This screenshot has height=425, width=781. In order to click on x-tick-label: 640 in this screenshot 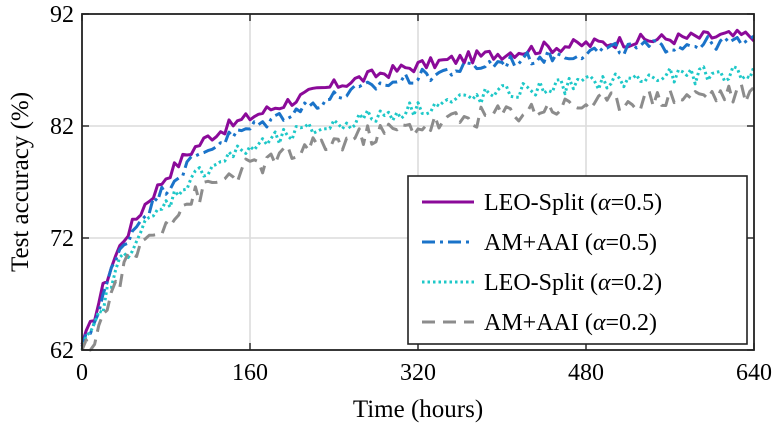, I will do `click(754, 373)`.